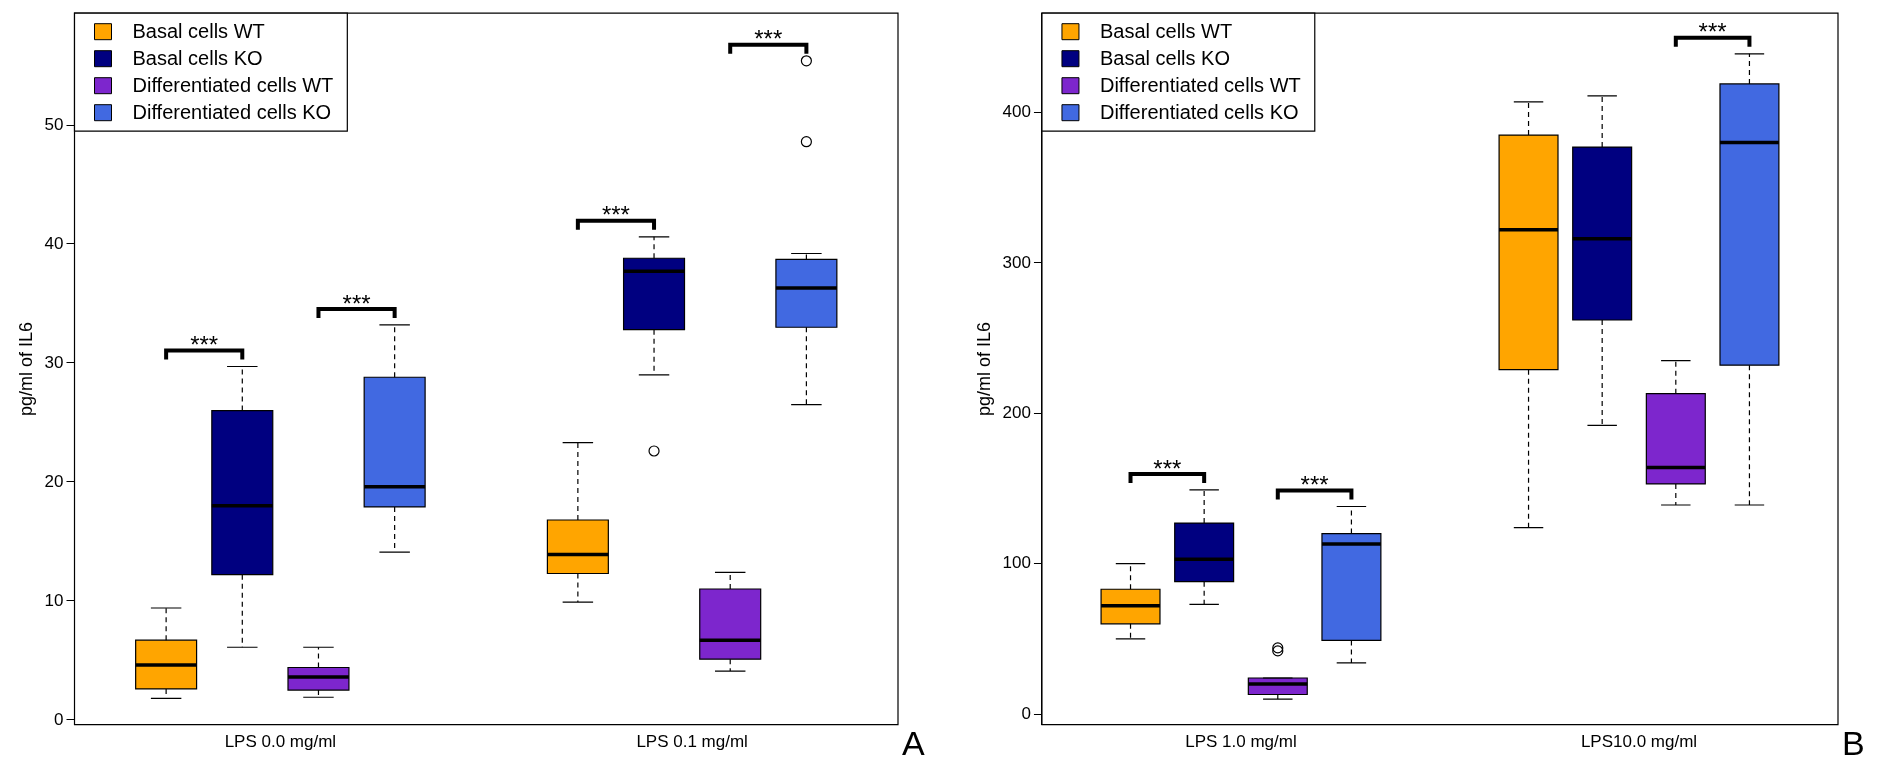 The width and height of the screenshot is (1881, 765). What do you see at coordinates (1853, 743) in the screenshot?
I see `text: B` at bounding box center [1853, 743].